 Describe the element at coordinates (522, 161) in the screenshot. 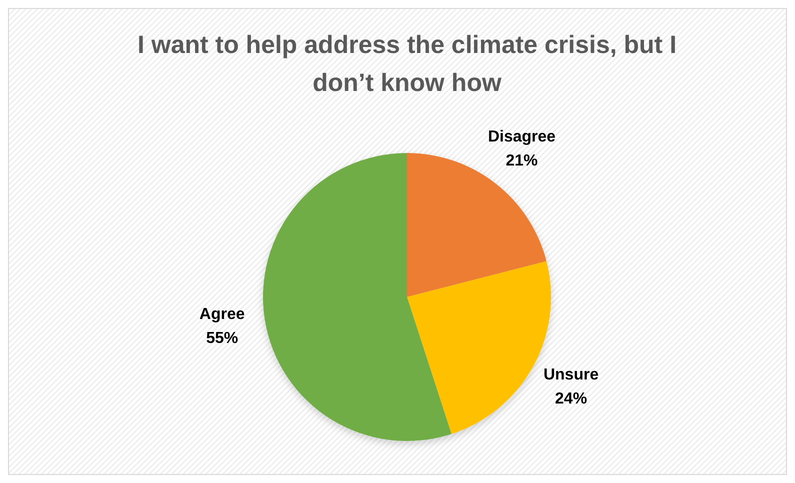

I see `data-label: 21%` at that location.